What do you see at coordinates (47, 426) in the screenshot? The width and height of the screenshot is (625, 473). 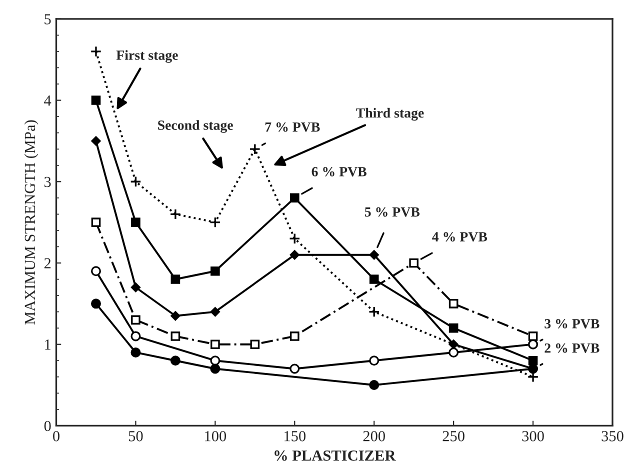 I see `y-tick-label: 0` at bounding box center [47, 426].